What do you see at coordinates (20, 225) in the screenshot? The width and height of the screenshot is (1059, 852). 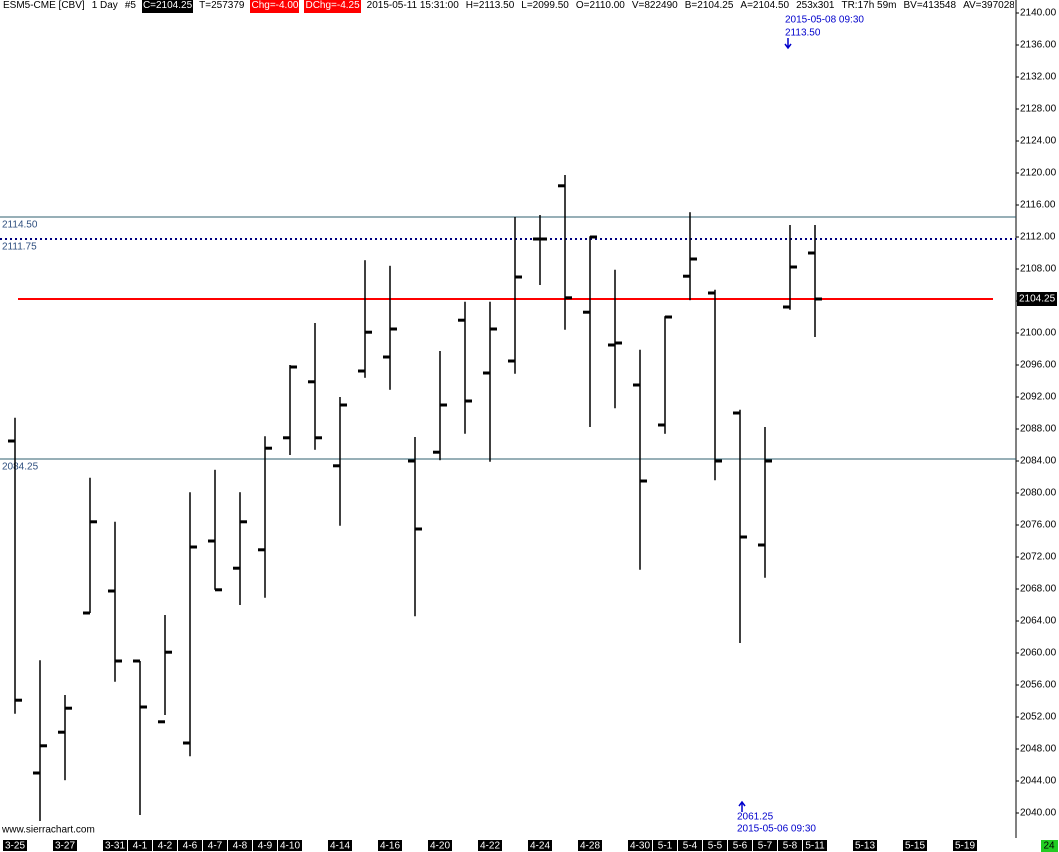 I see `level-label: 2114.50` at bounding box center [20, 225].